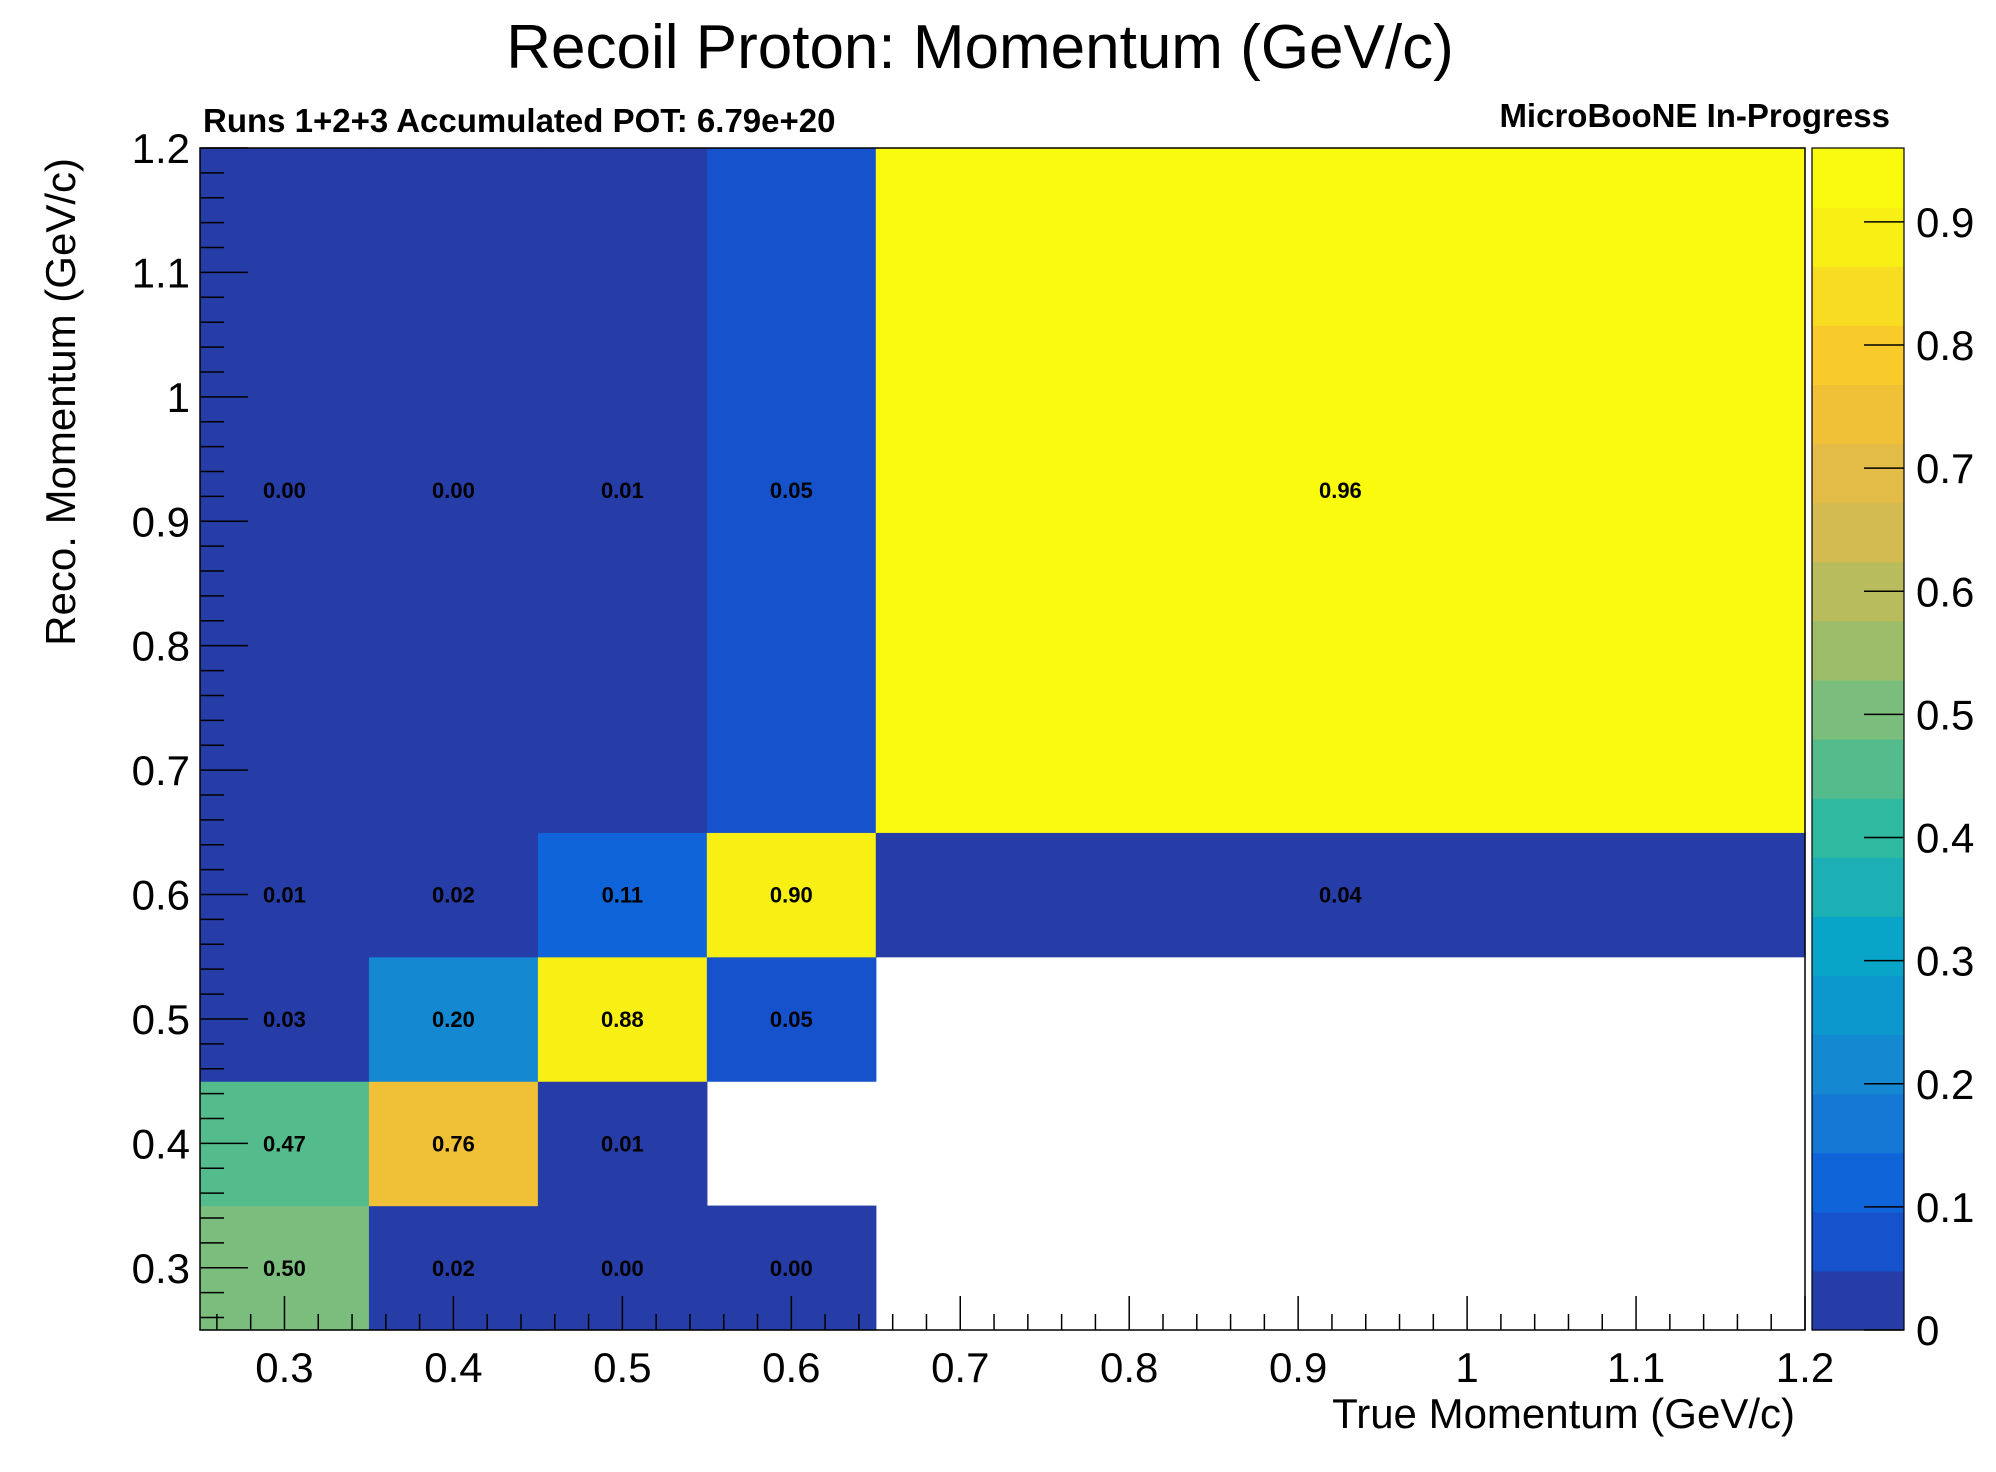 Image resolution: width=1996 pixels, height=1472 pixels. What do you see at coordinates (161, 1019) in the screenshot?
I see `y-tick-label: 0.5` at bounding box center [161, 1019].